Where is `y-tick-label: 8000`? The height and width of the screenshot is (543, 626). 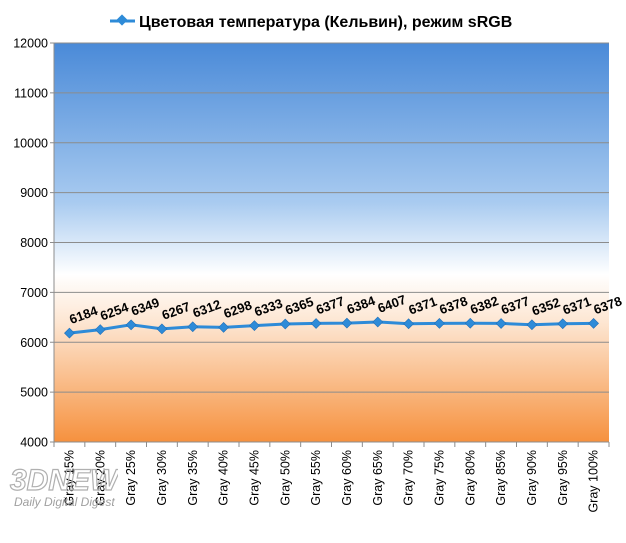 y-tick-label: 8000 is located at coordinates (34, 243).